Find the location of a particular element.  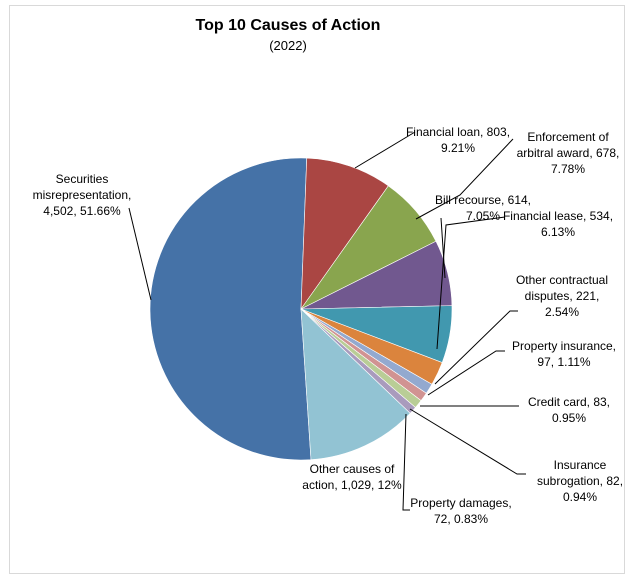

data-label-financial-lease: Financial lease, 534, 6.13% is located at coordinates (558, 224).